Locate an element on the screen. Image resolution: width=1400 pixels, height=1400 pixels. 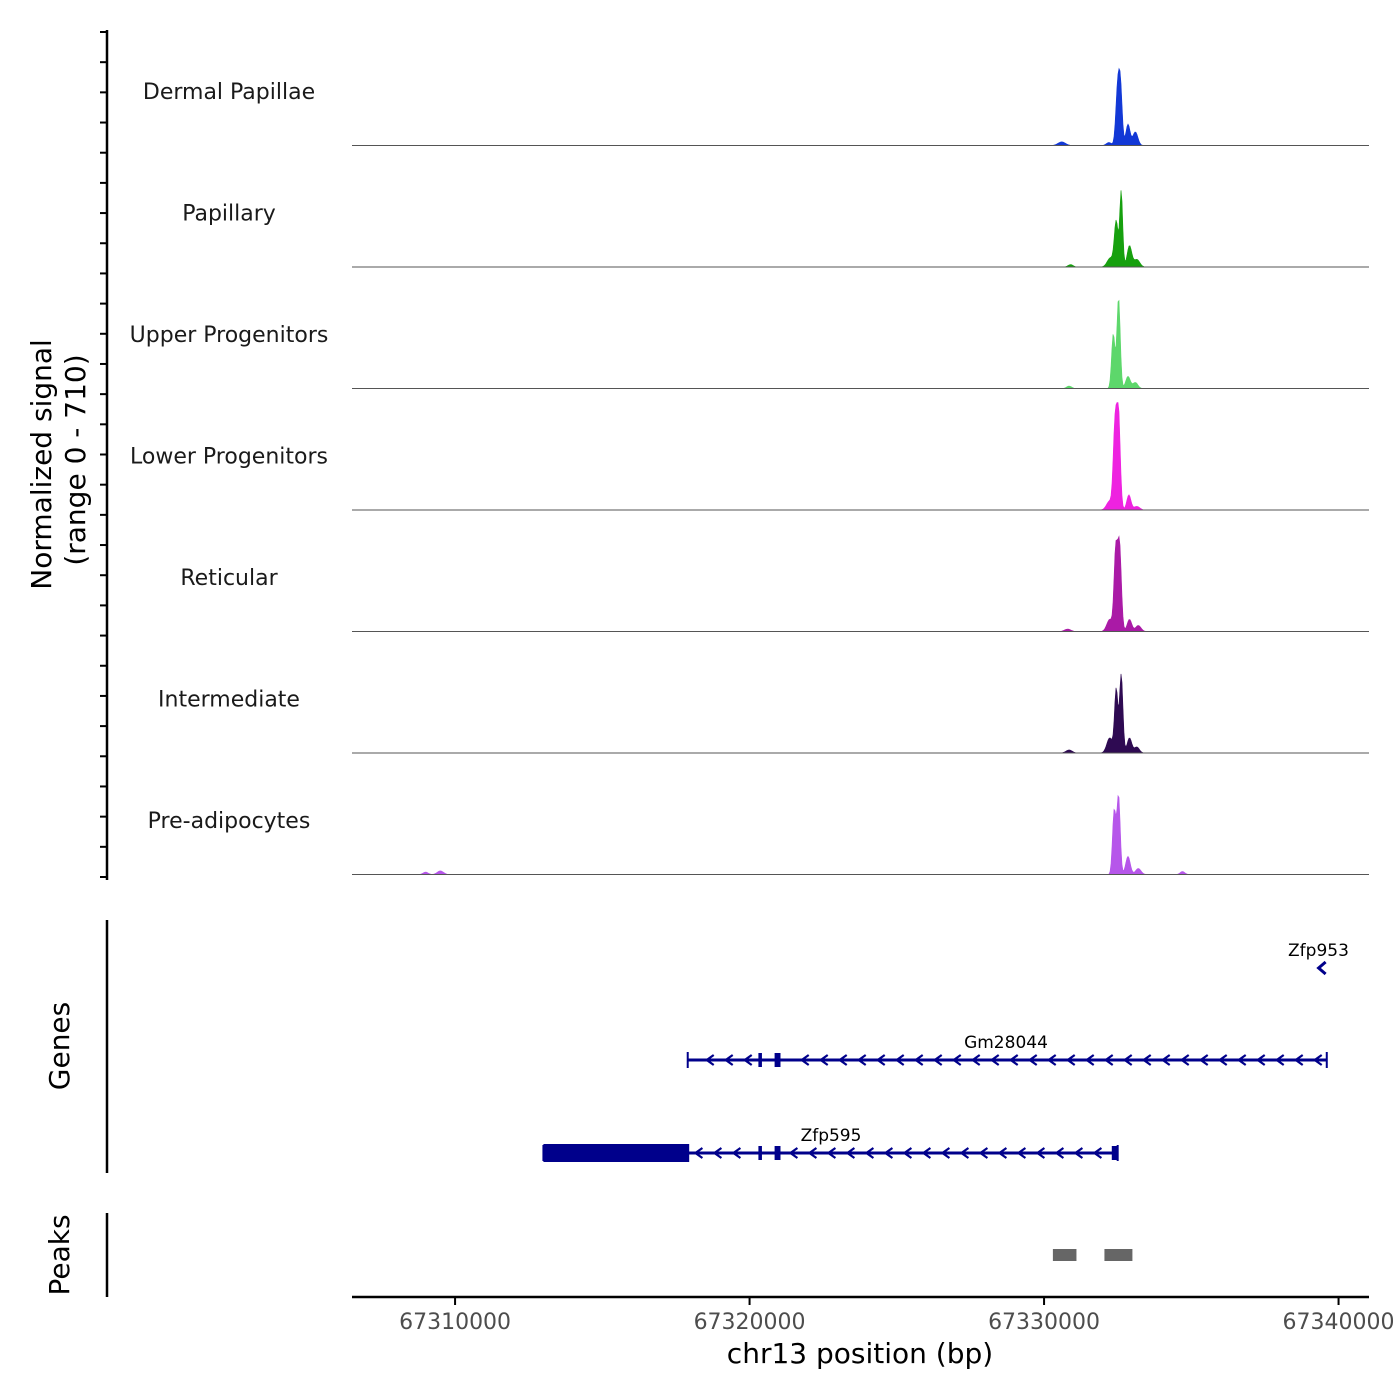
y-axis-title-line-2: (range 0 - 710) is located at coordinates (75, 459).